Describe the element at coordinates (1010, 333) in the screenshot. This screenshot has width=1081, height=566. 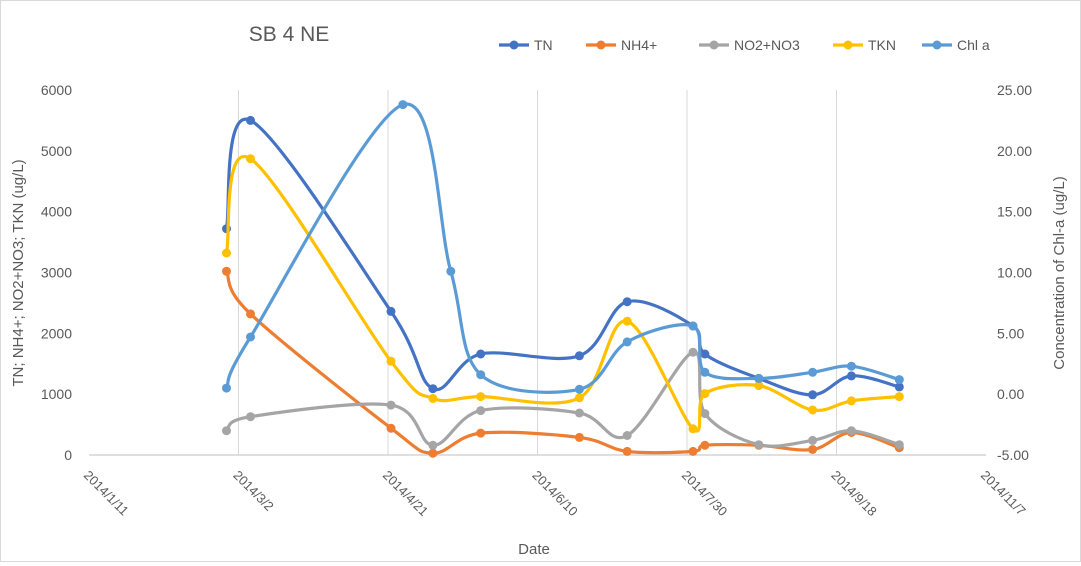
I see `y2-tick-label: 5.00` at that location.